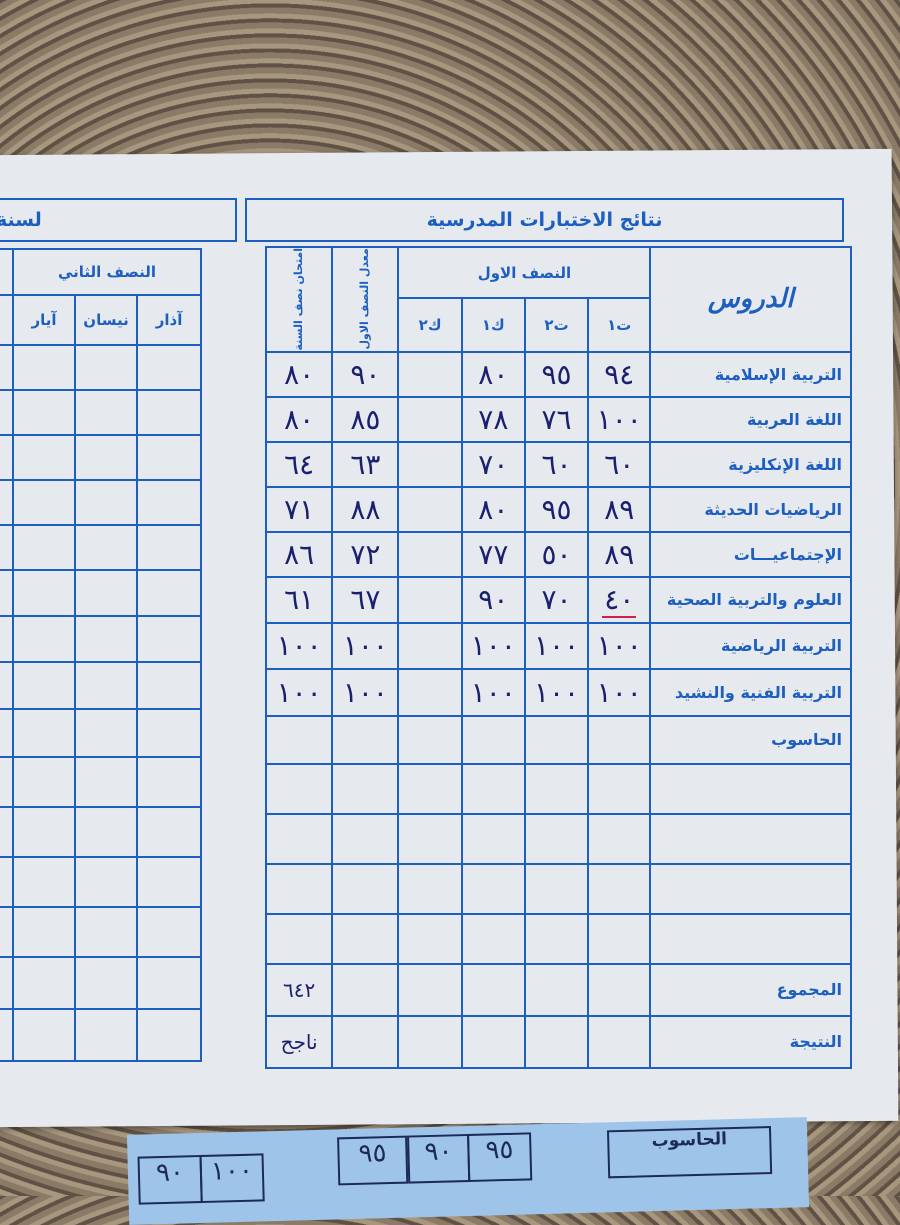 The height and width of the screenshot is (1225, 900). Describe the element at coordinates (365, 554) in the screenshot. I see `grade-value: ٧٢` at that location.